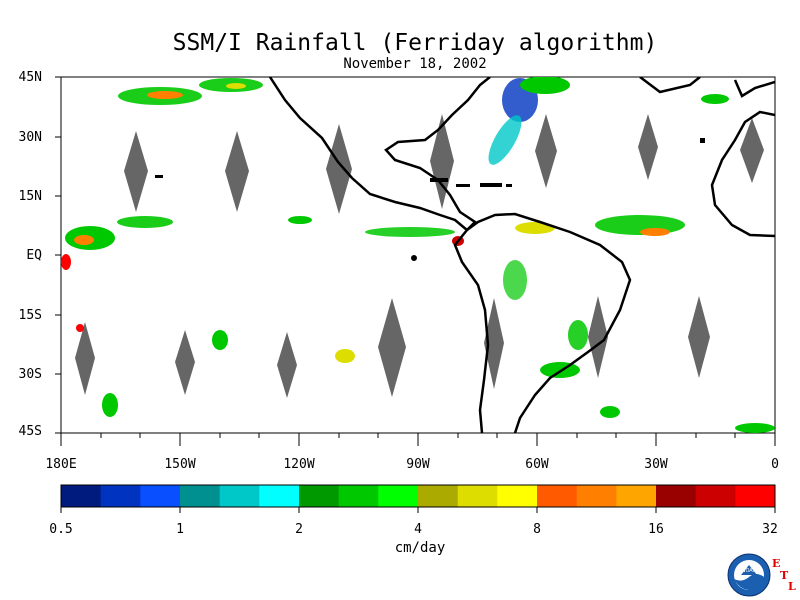 The height and width of the screenshot is (600, 800). What do you see at coordinates (299, 529) in the screenshot?
I see `colorbar-label: 2` at bounding box center [299, 529].